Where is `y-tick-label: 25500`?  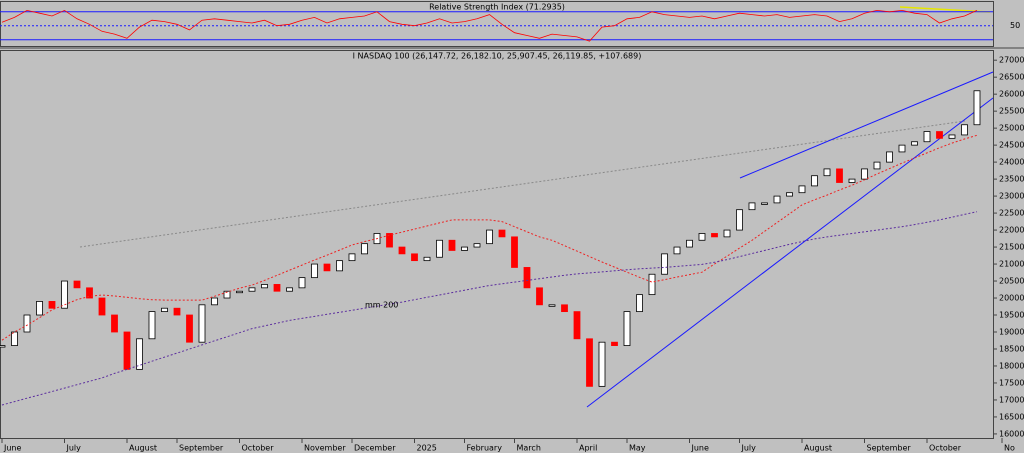 y-tick-label: 25500 is located at coordinates (1011, 111).